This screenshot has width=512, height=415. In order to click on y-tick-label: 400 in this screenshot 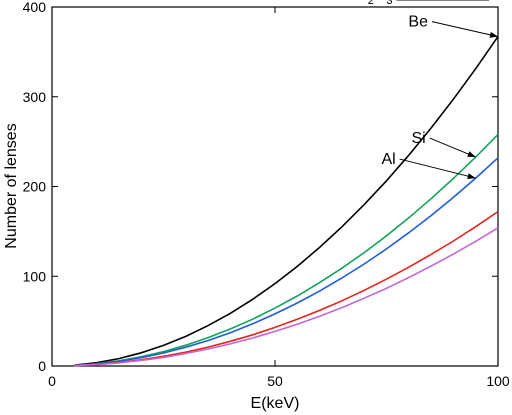, I will do `click(35, 7)`.